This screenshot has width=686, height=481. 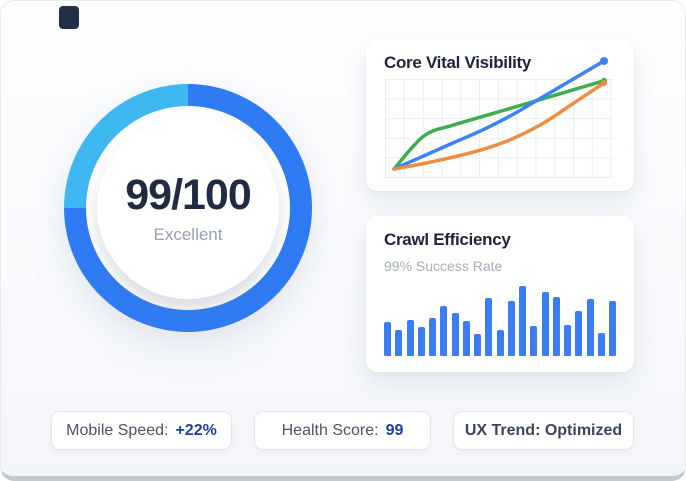 I want to click on core-vital-visibility-card: Core Vital Visibility, so click(x=500, y=115).